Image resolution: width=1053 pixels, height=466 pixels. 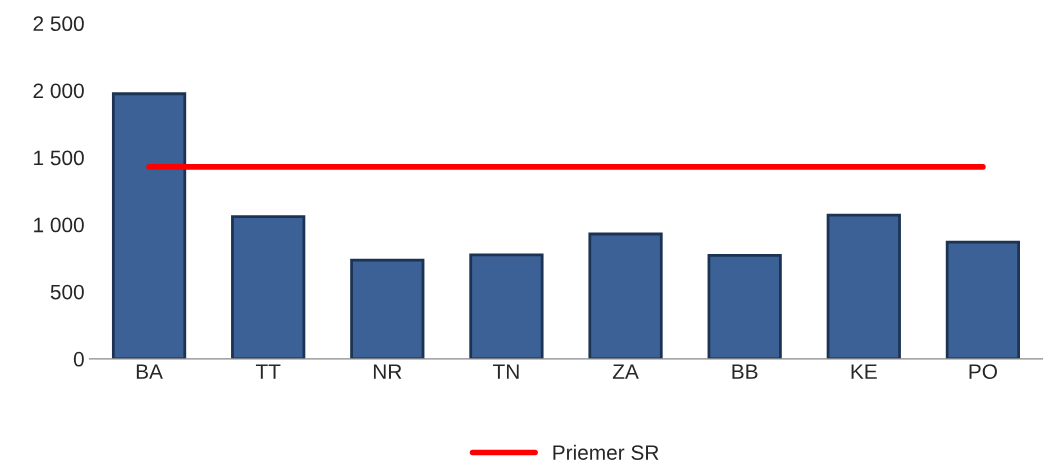 What do you see at coordinates (58, 91) in the screenshot?
I see `y-tick-label: 2 000` at bounding box center [58, 91].